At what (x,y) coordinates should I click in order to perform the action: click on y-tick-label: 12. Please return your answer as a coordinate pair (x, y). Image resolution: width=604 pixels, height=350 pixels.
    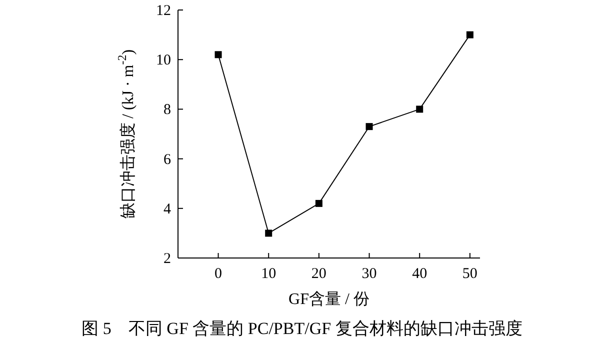
    Looking at the image, I should click on (163, 11).